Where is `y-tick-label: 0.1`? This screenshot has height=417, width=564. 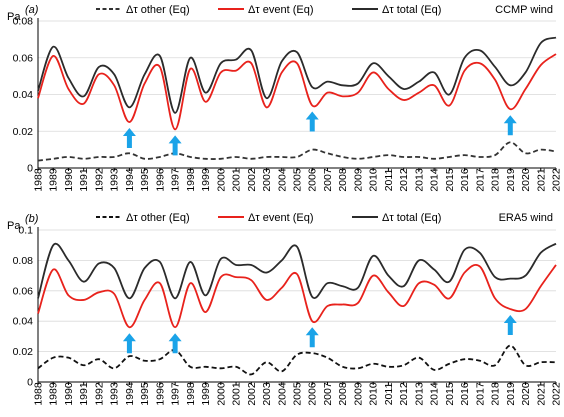
y-tick-label: 0.1 is located at coordinates (25, 231).